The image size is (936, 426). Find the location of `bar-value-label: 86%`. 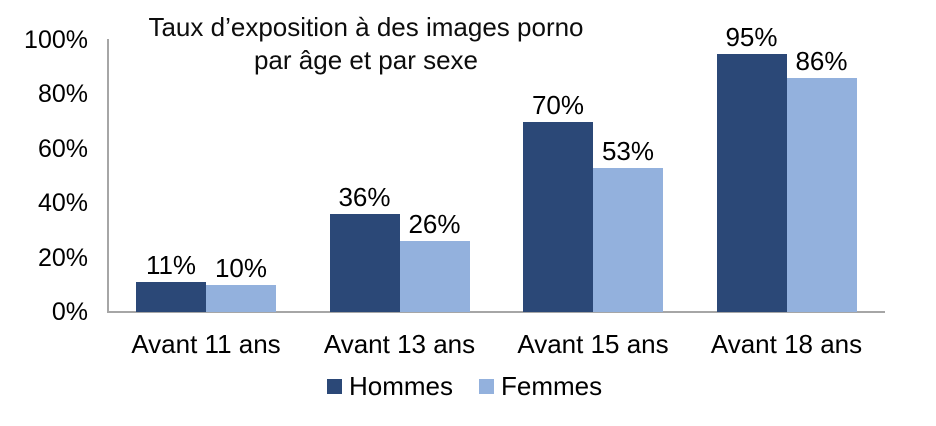

bar-value-label: 86% is located at coordinates (821, 61).